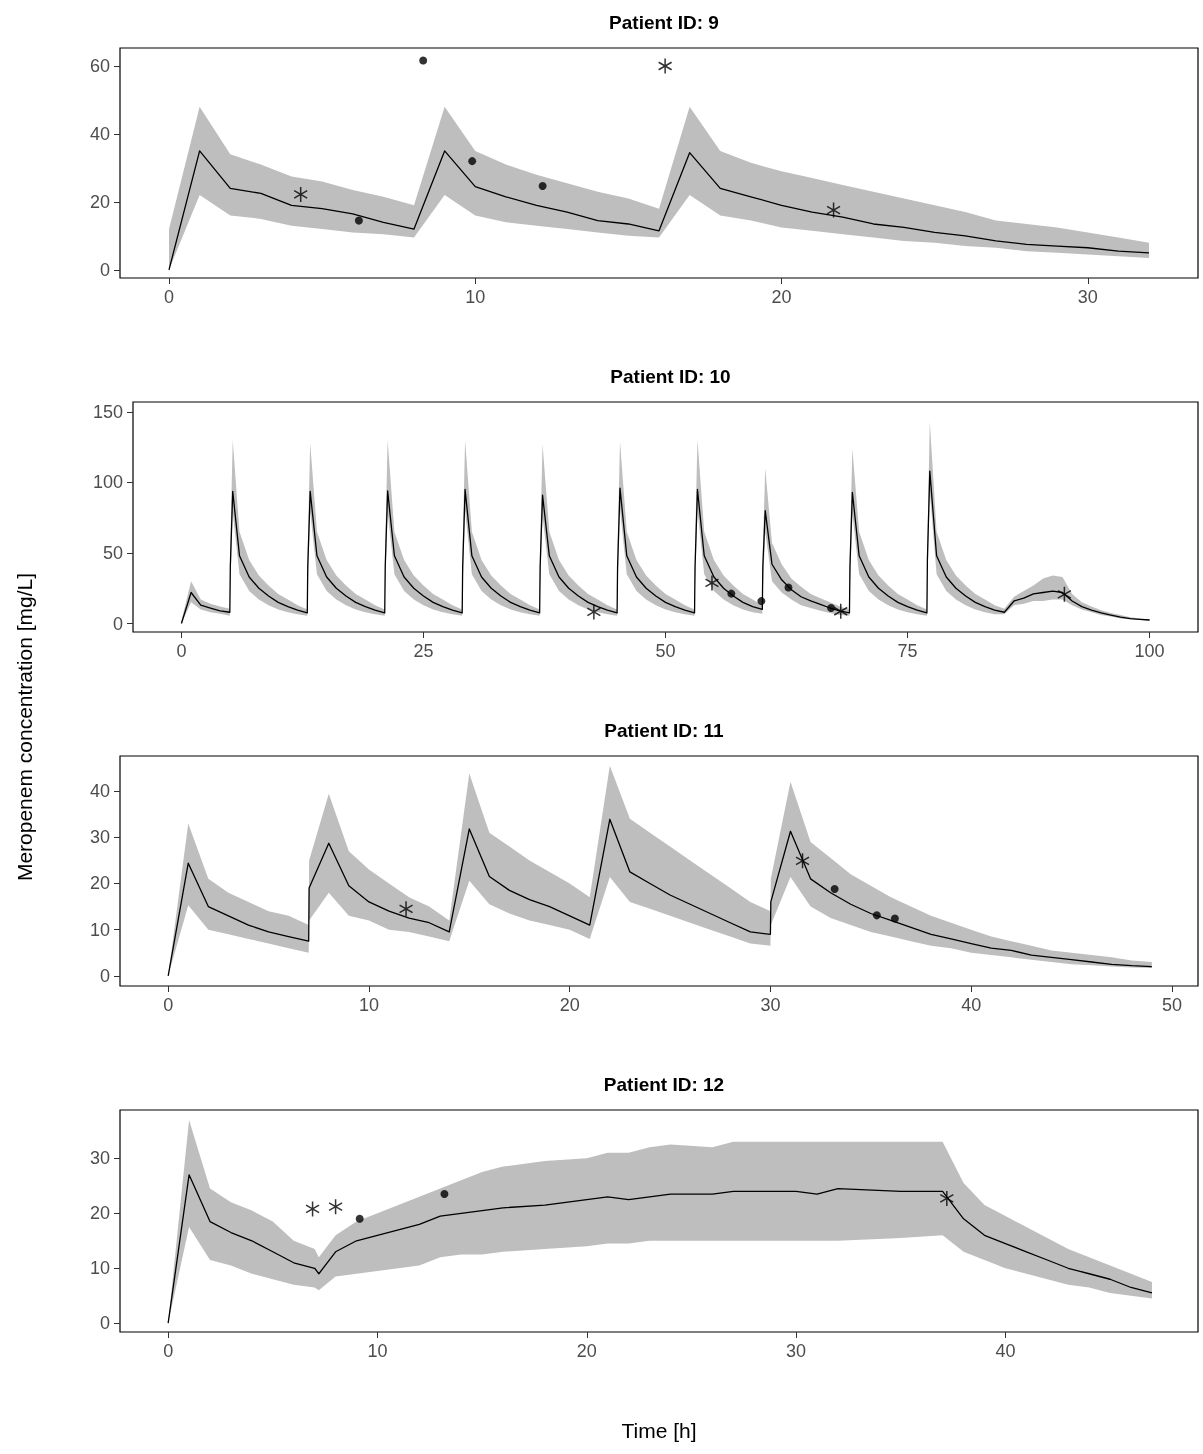 The width and height of the screenshot is (1203, 1454). I want to click on x-tick-label: 100, so click(1149, 651).